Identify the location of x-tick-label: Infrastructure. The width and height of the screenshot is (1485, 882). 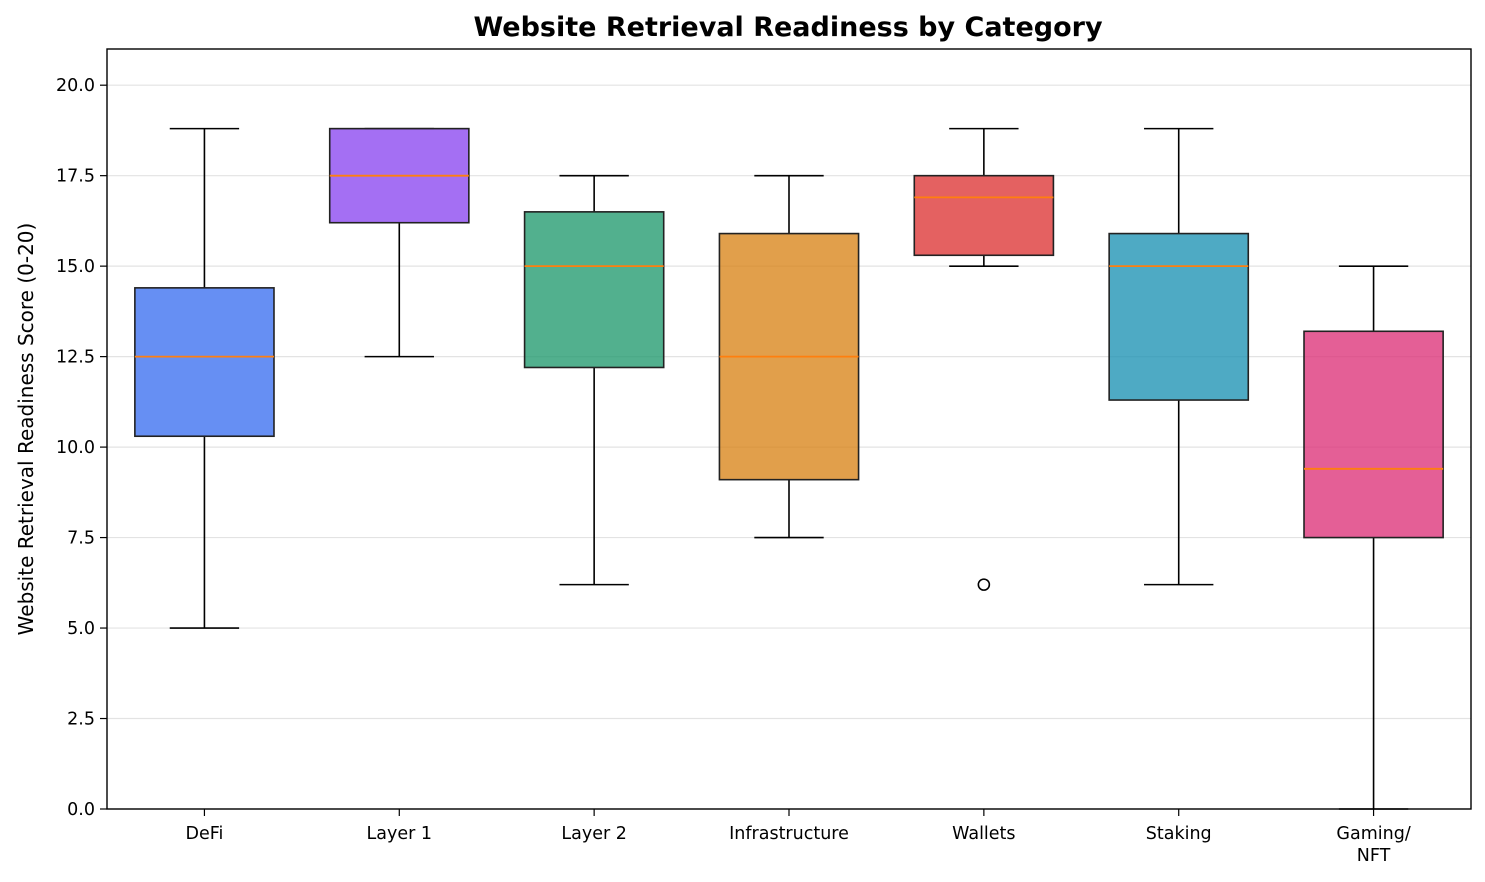
(789, 834).